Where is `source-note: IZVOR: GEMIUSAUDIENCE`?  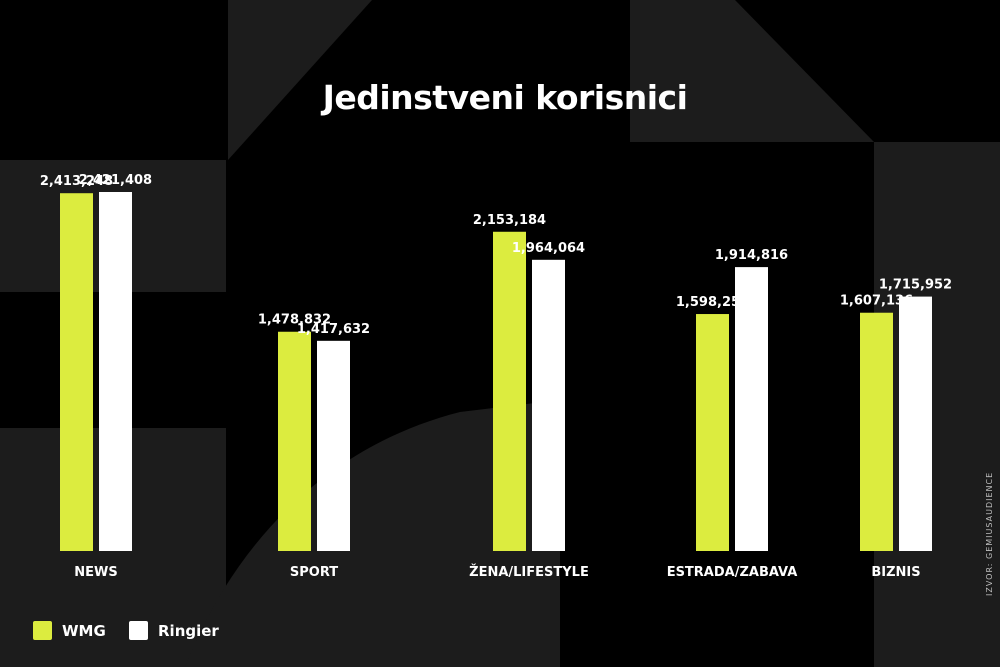
source-note: IZVOR: GEMIUSAUDIENCE is located at coordinates (989, 533).